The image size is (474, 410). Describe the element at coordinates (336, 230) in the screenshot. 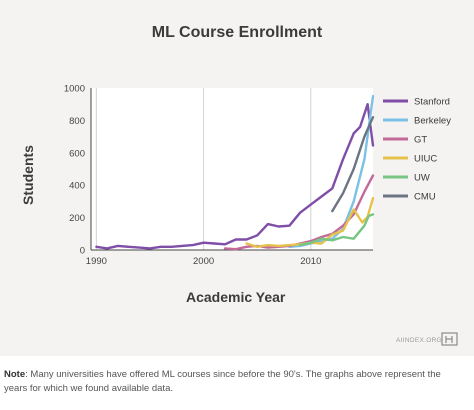

I see `series-line-uw` at that location.